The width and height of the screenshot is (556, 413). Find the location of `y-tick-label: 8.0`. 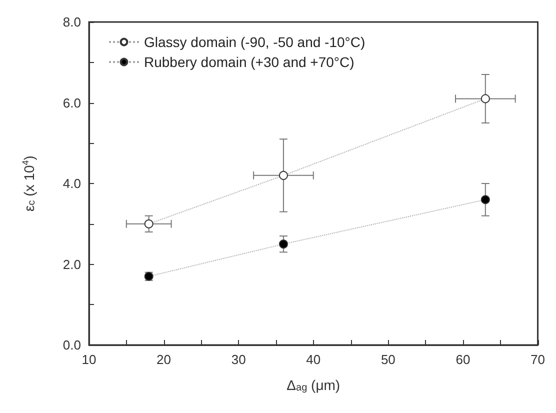

y-tick-label: 8.0 is located at coordinates (71, 22).